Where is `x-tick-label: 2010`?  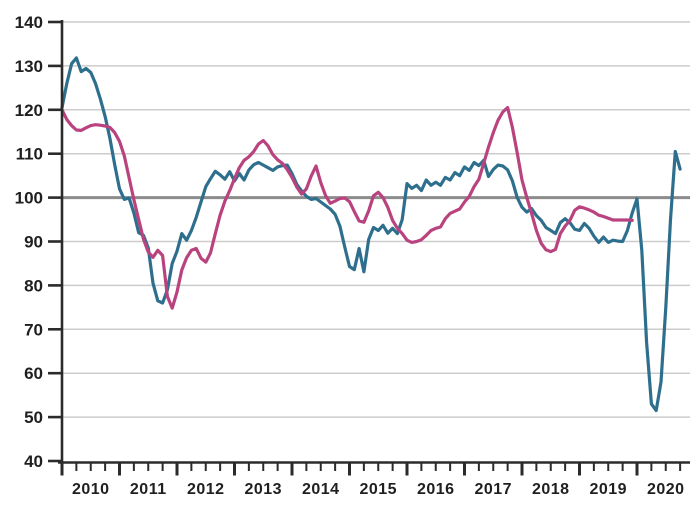
x-tick-label: 2010 is located at coordinates (91, 489).